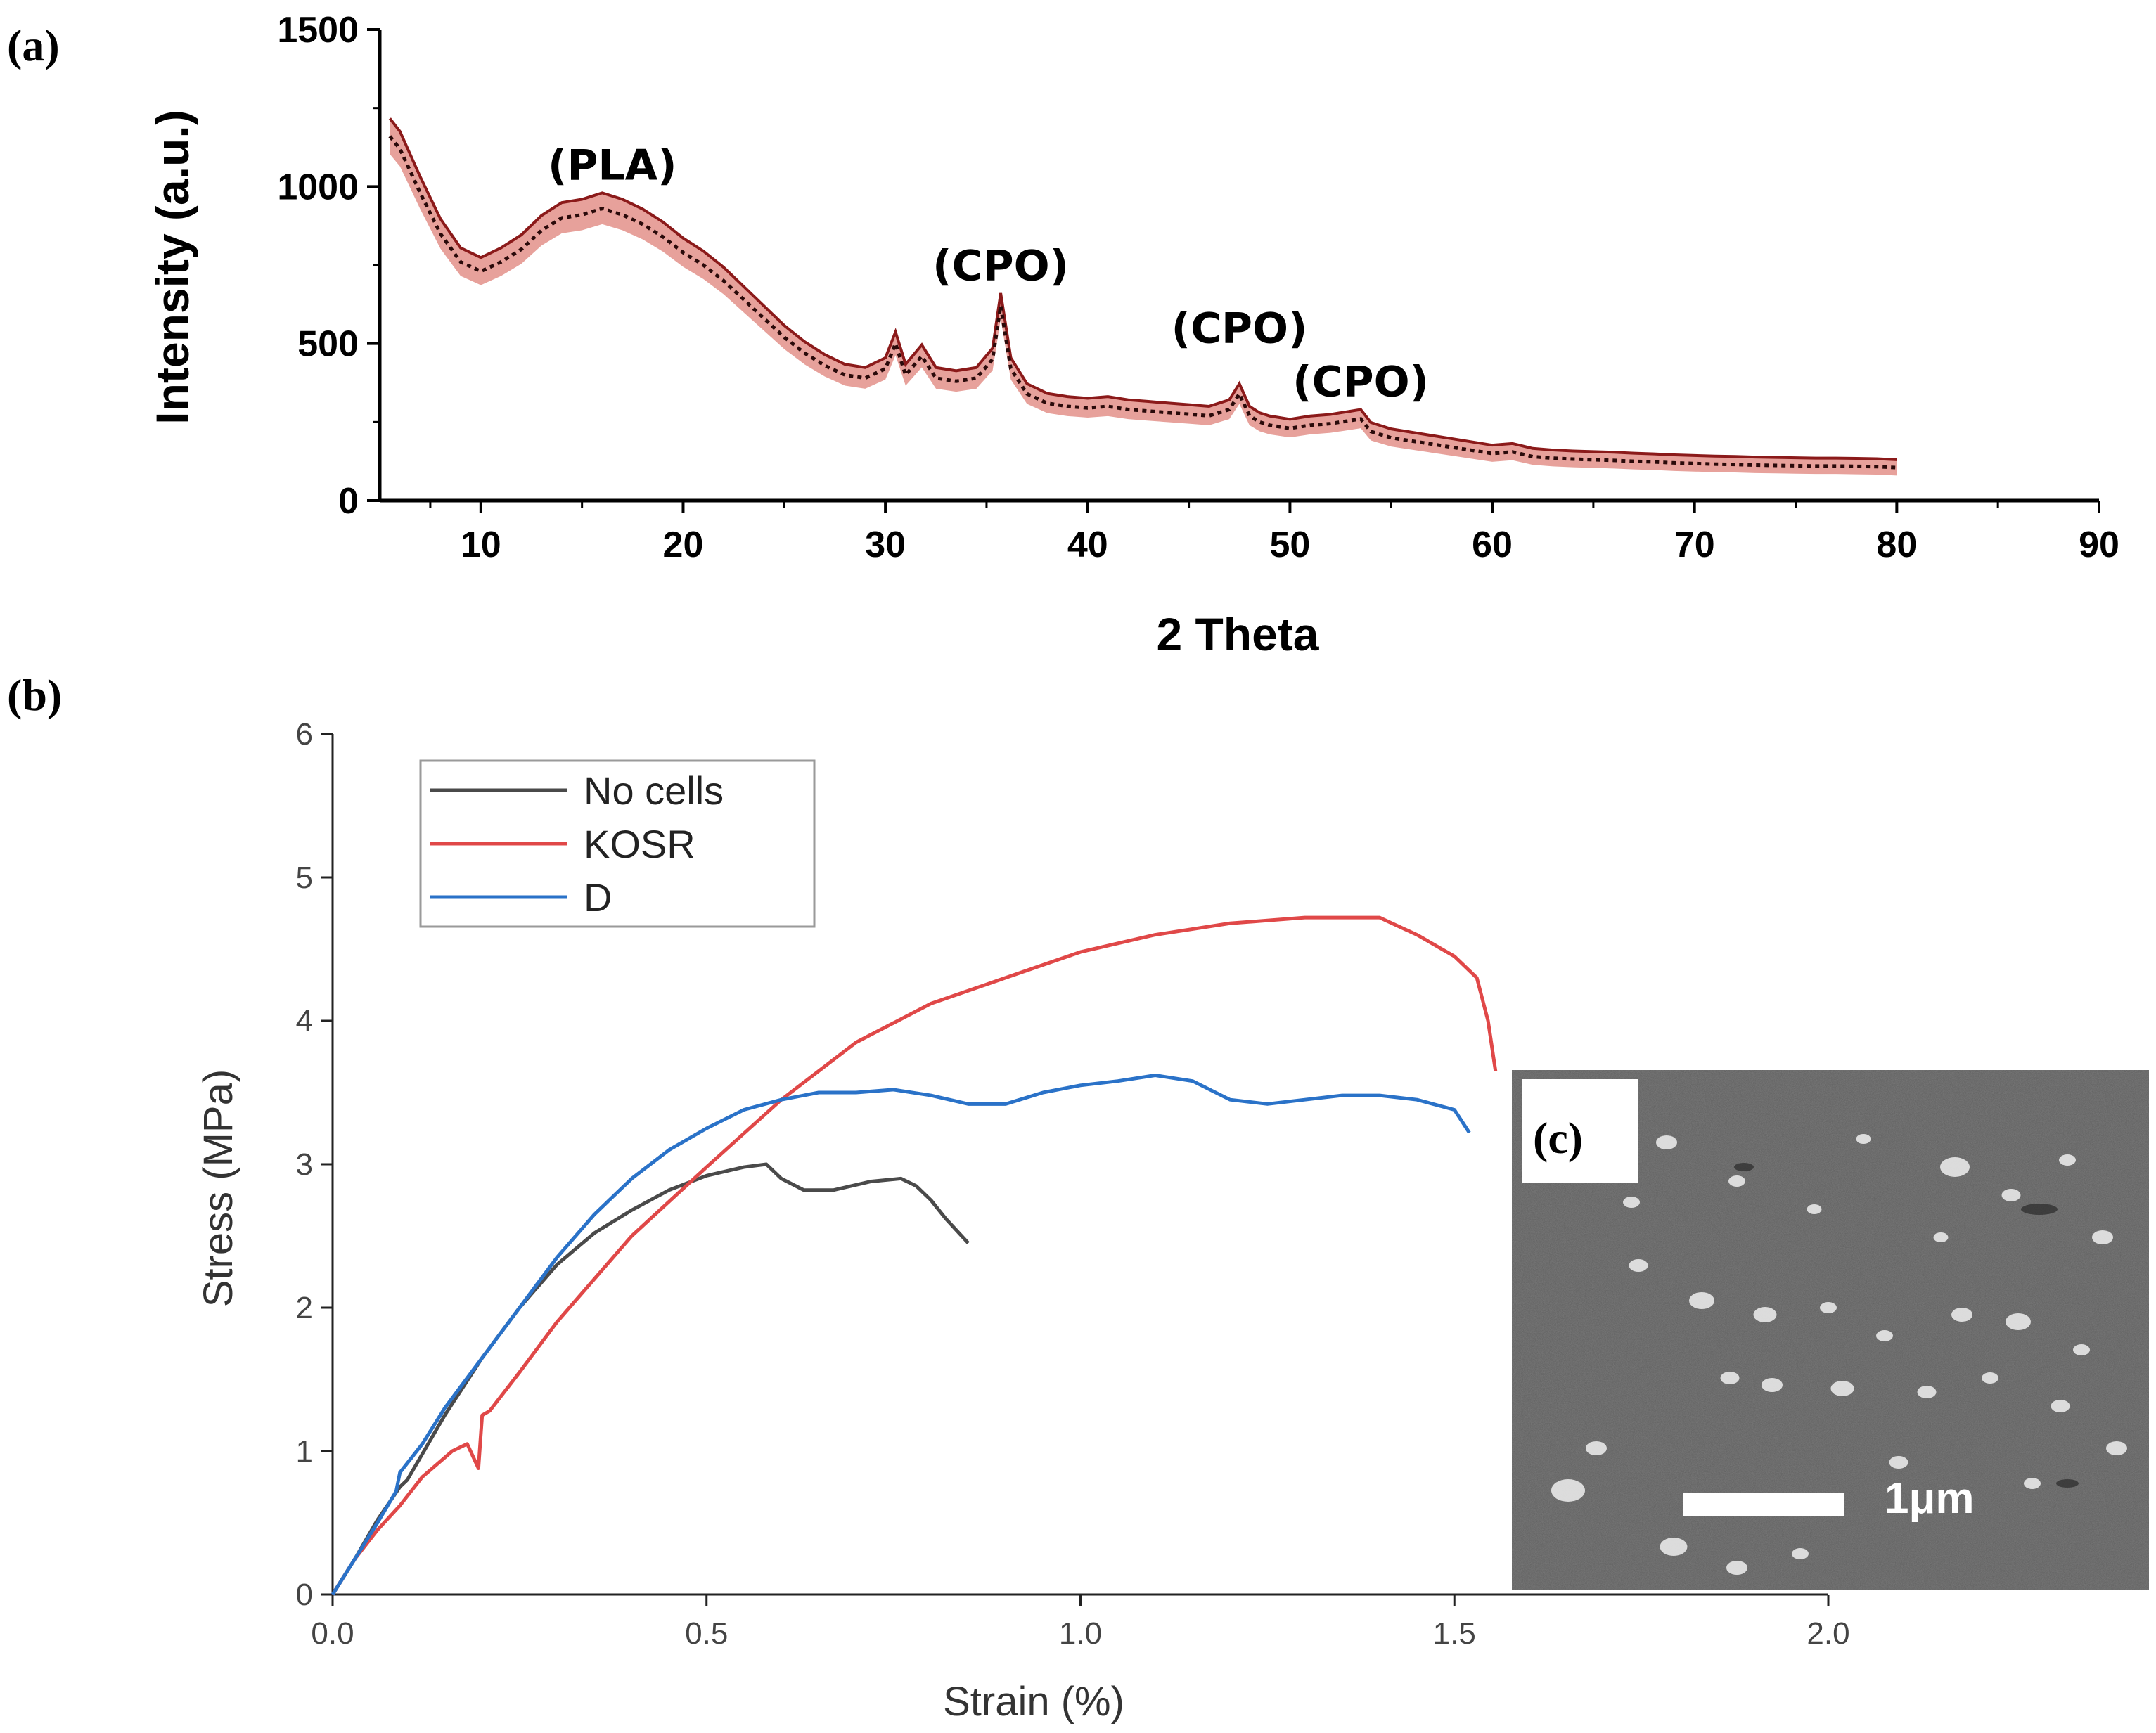  I want to click on panel-b-y-tick-label: 3, so click(304, 1164).